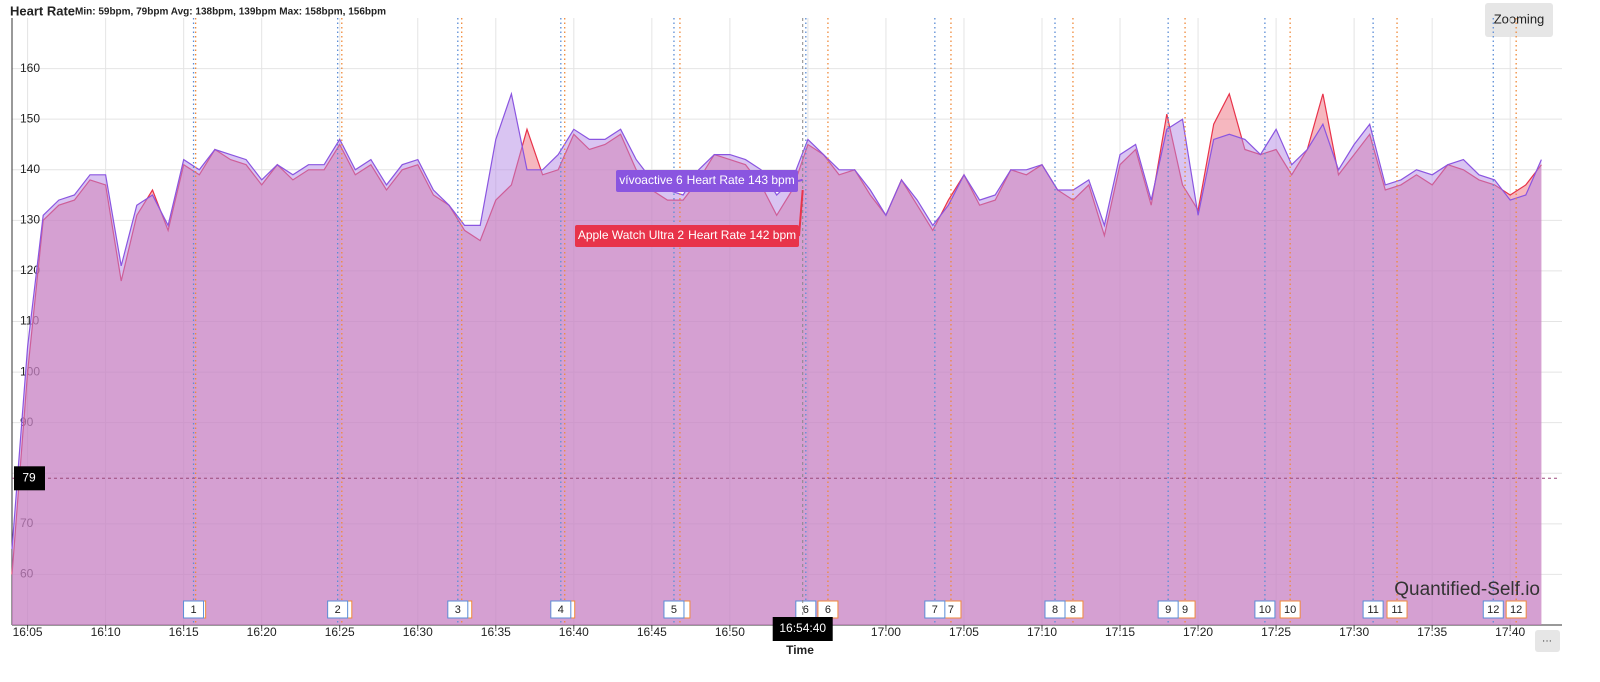 The image size is (1600, 682). Describe the element at coordinates (1432, 632) in the screenshot. I see `x-tick-label: 17:35` at that location.